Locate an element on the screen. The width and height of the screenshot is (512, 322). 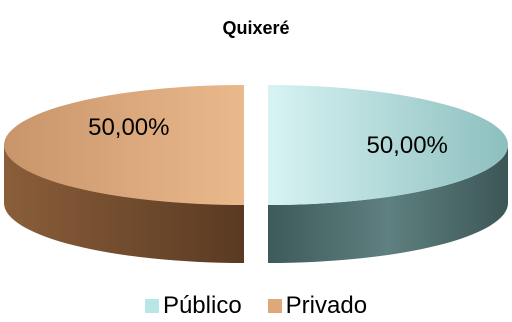
legend-swatch-publico is located at coordinates (151, 306).